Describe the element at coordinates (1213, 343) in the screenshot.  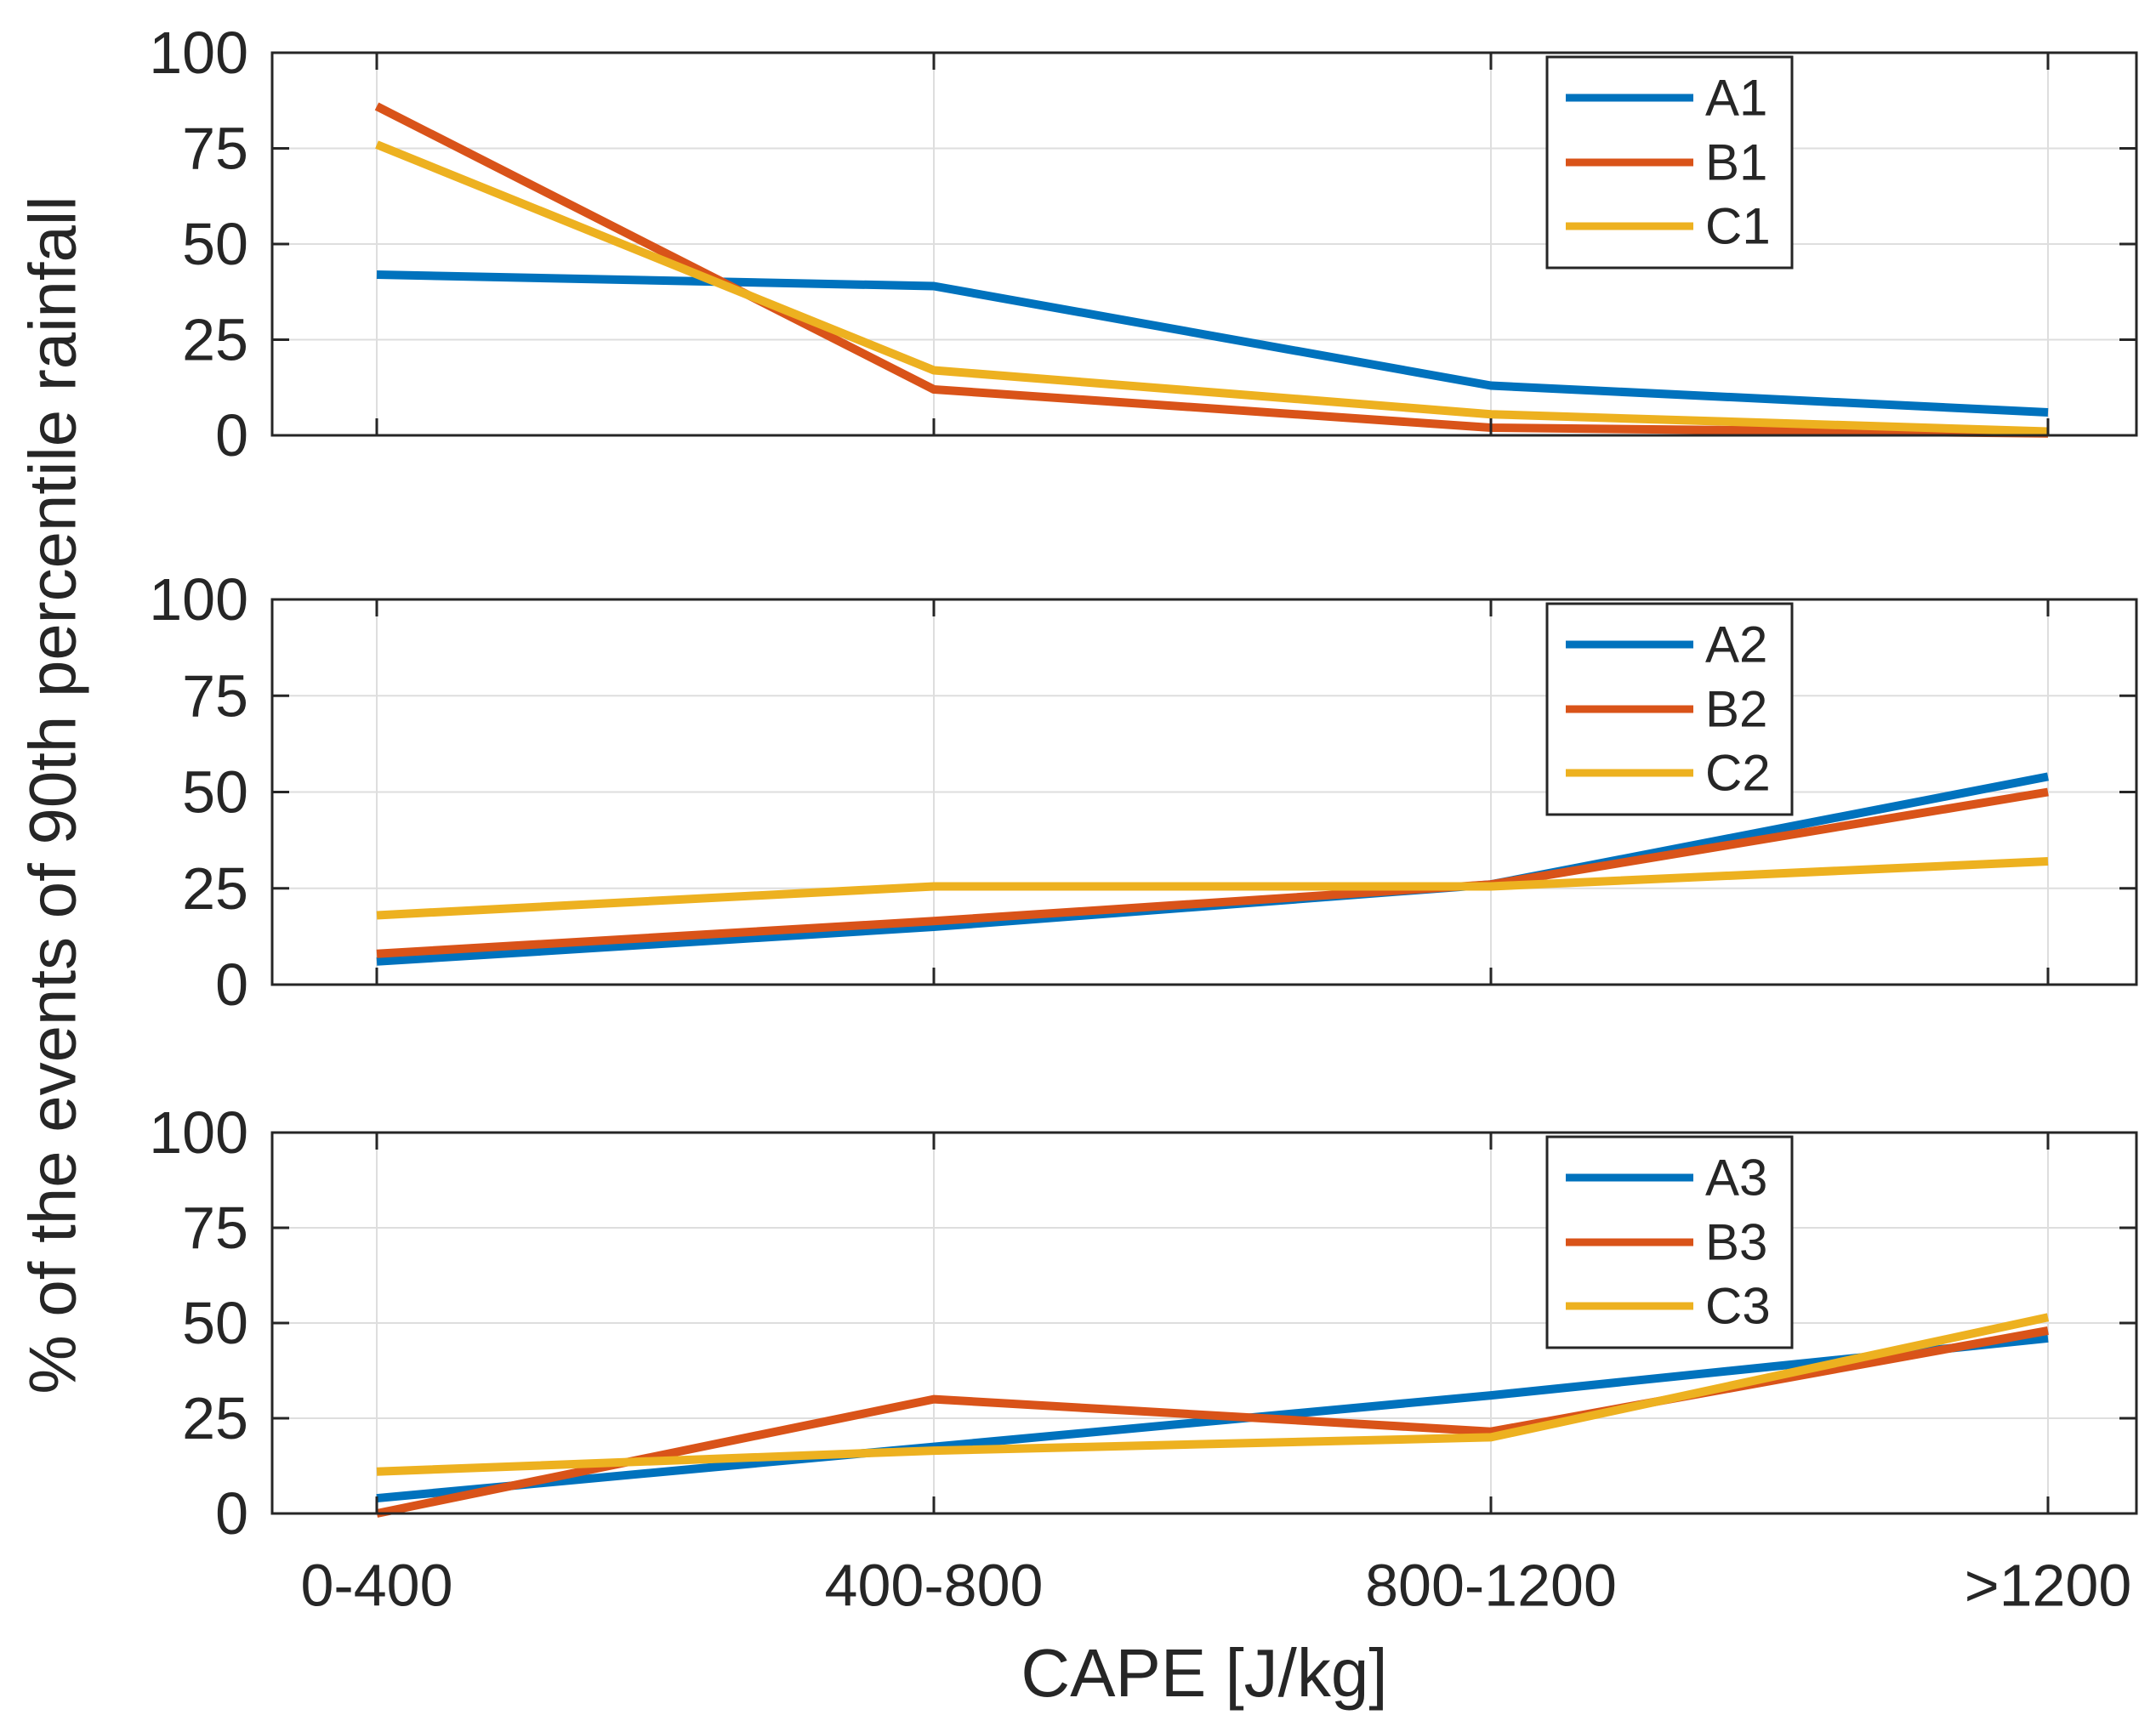
I see `series-A1-line` at that location.